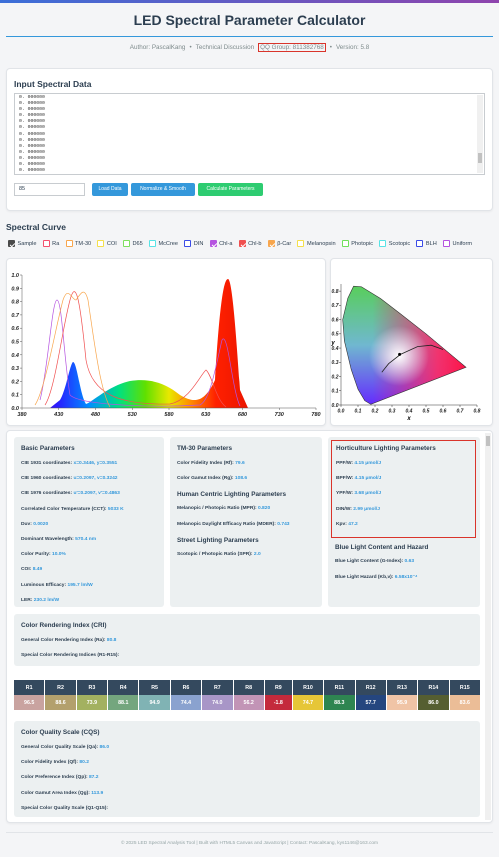 The image size is (499, 857). What do you see at coordinates (15, 396) in the screenshot?
I see `y-tick-label: 0.1` at bounding box center [15, 396].